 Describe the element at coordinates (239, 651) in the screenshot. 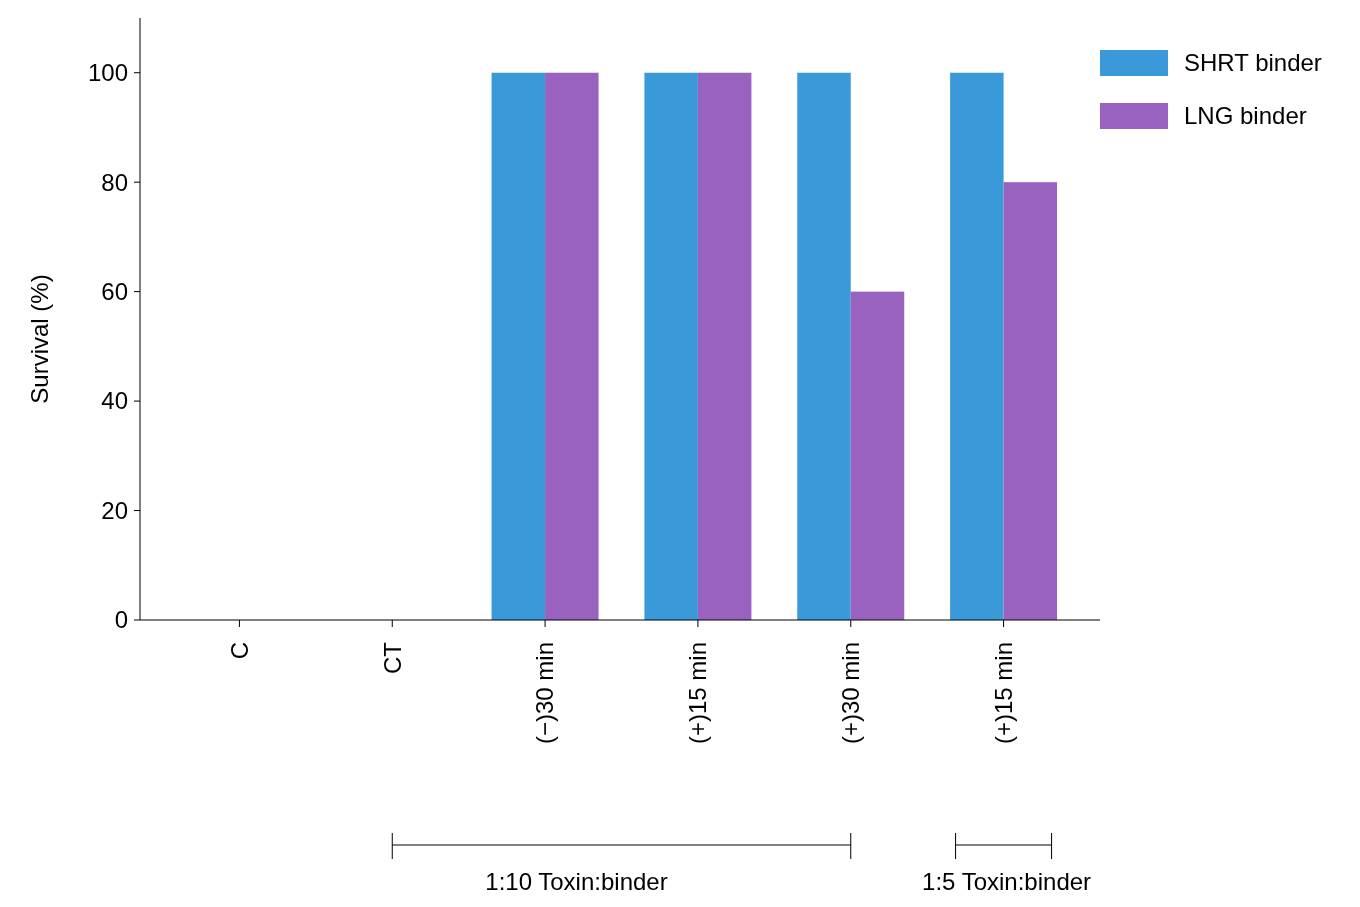

I see `x-tick-label: C` at that location.